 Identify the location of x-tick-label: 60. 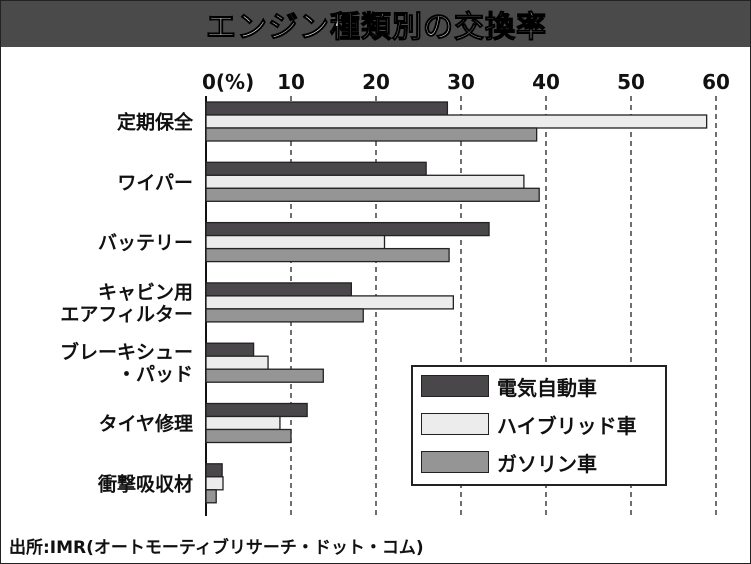
(716, 82).